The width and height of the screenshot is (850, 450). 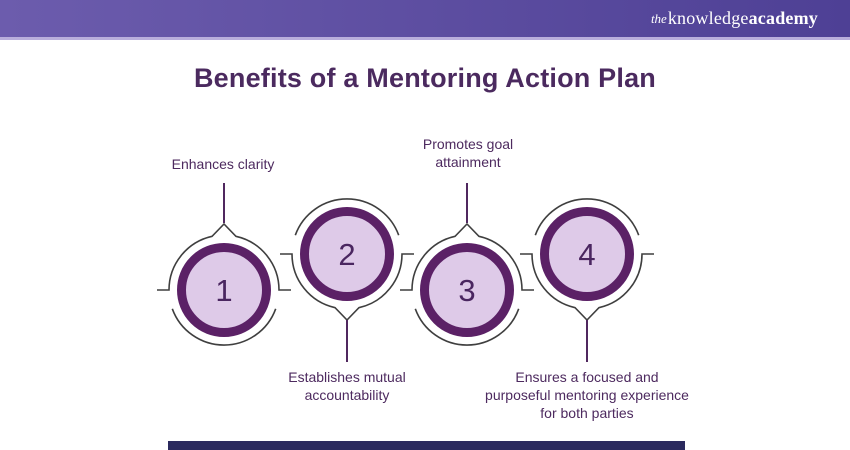 What do you see at coordinates (425, 78) in the screenshot?
I see `page-title: Benefits of a Mentoring Action Plan` at bounding box center [425, 78].